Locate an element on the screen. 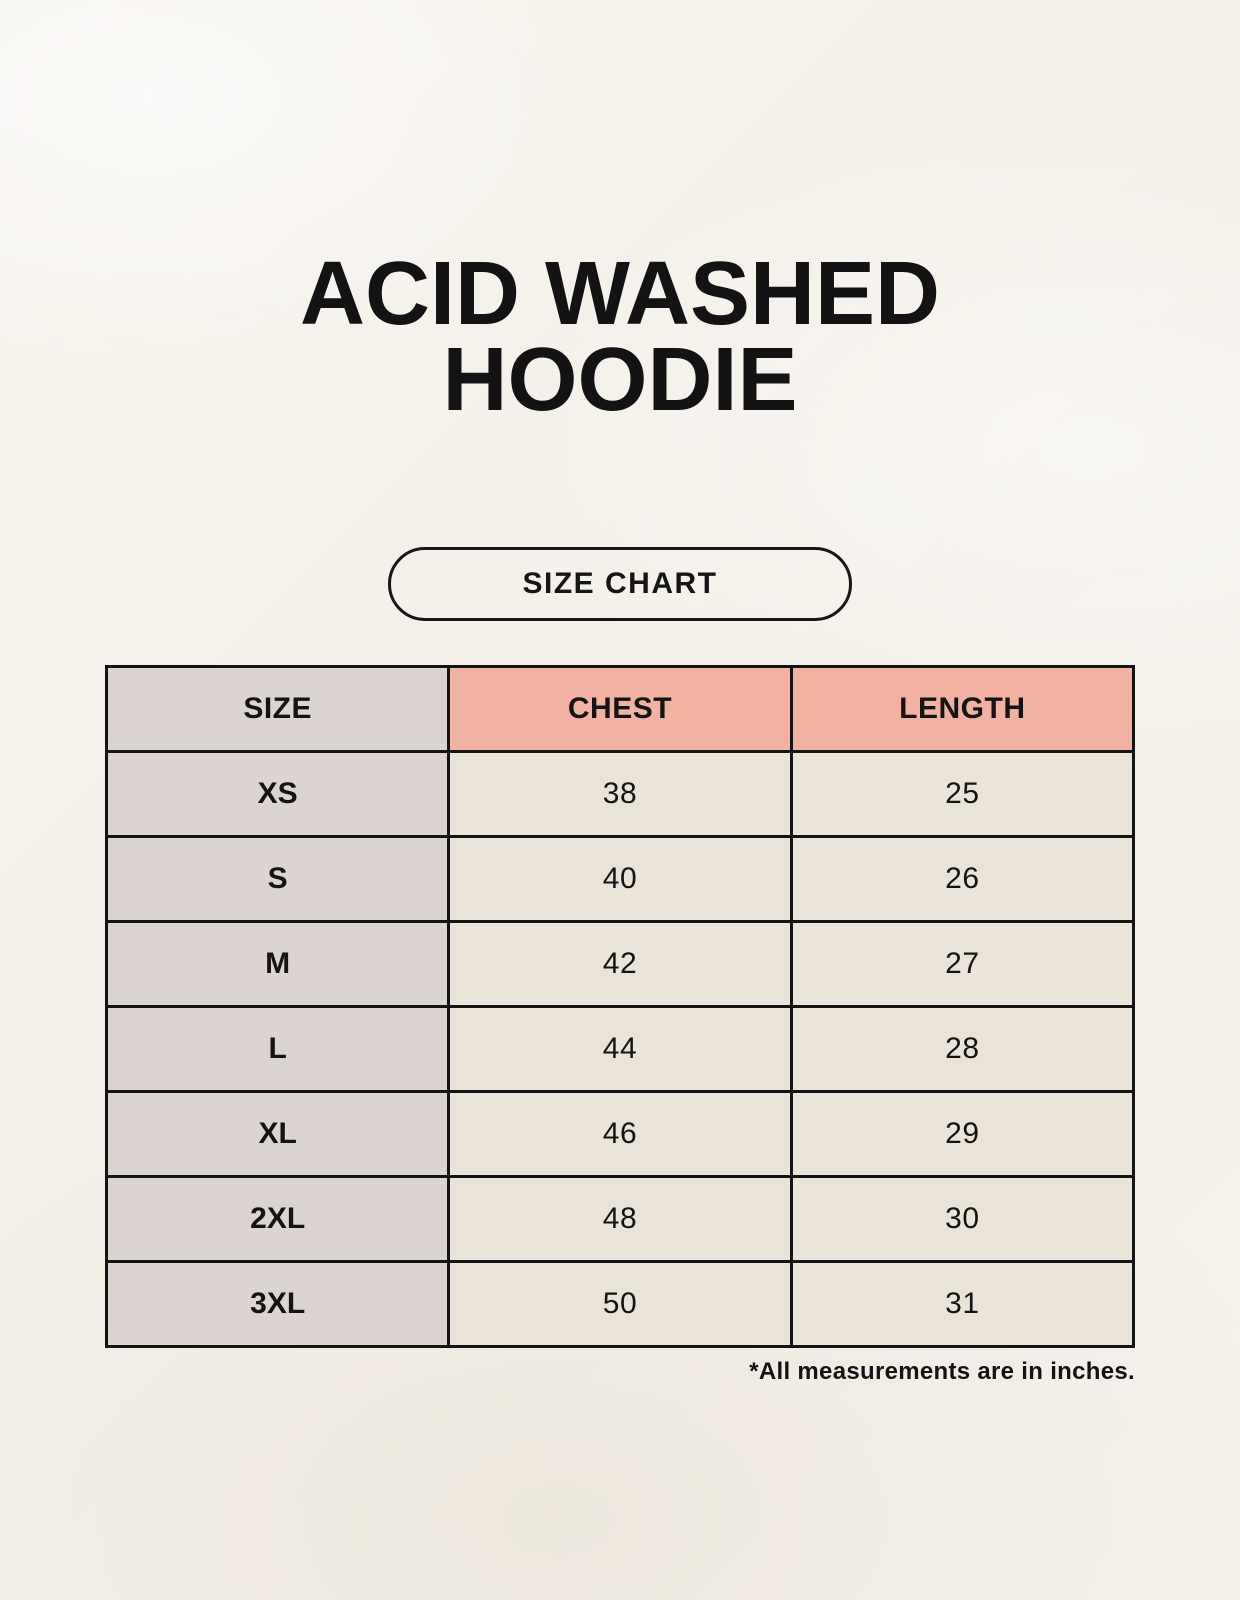 Image resolution: width=1240 pixels, height=1600 pixels. size-label-l: L is located at coordinates (277, 1049).